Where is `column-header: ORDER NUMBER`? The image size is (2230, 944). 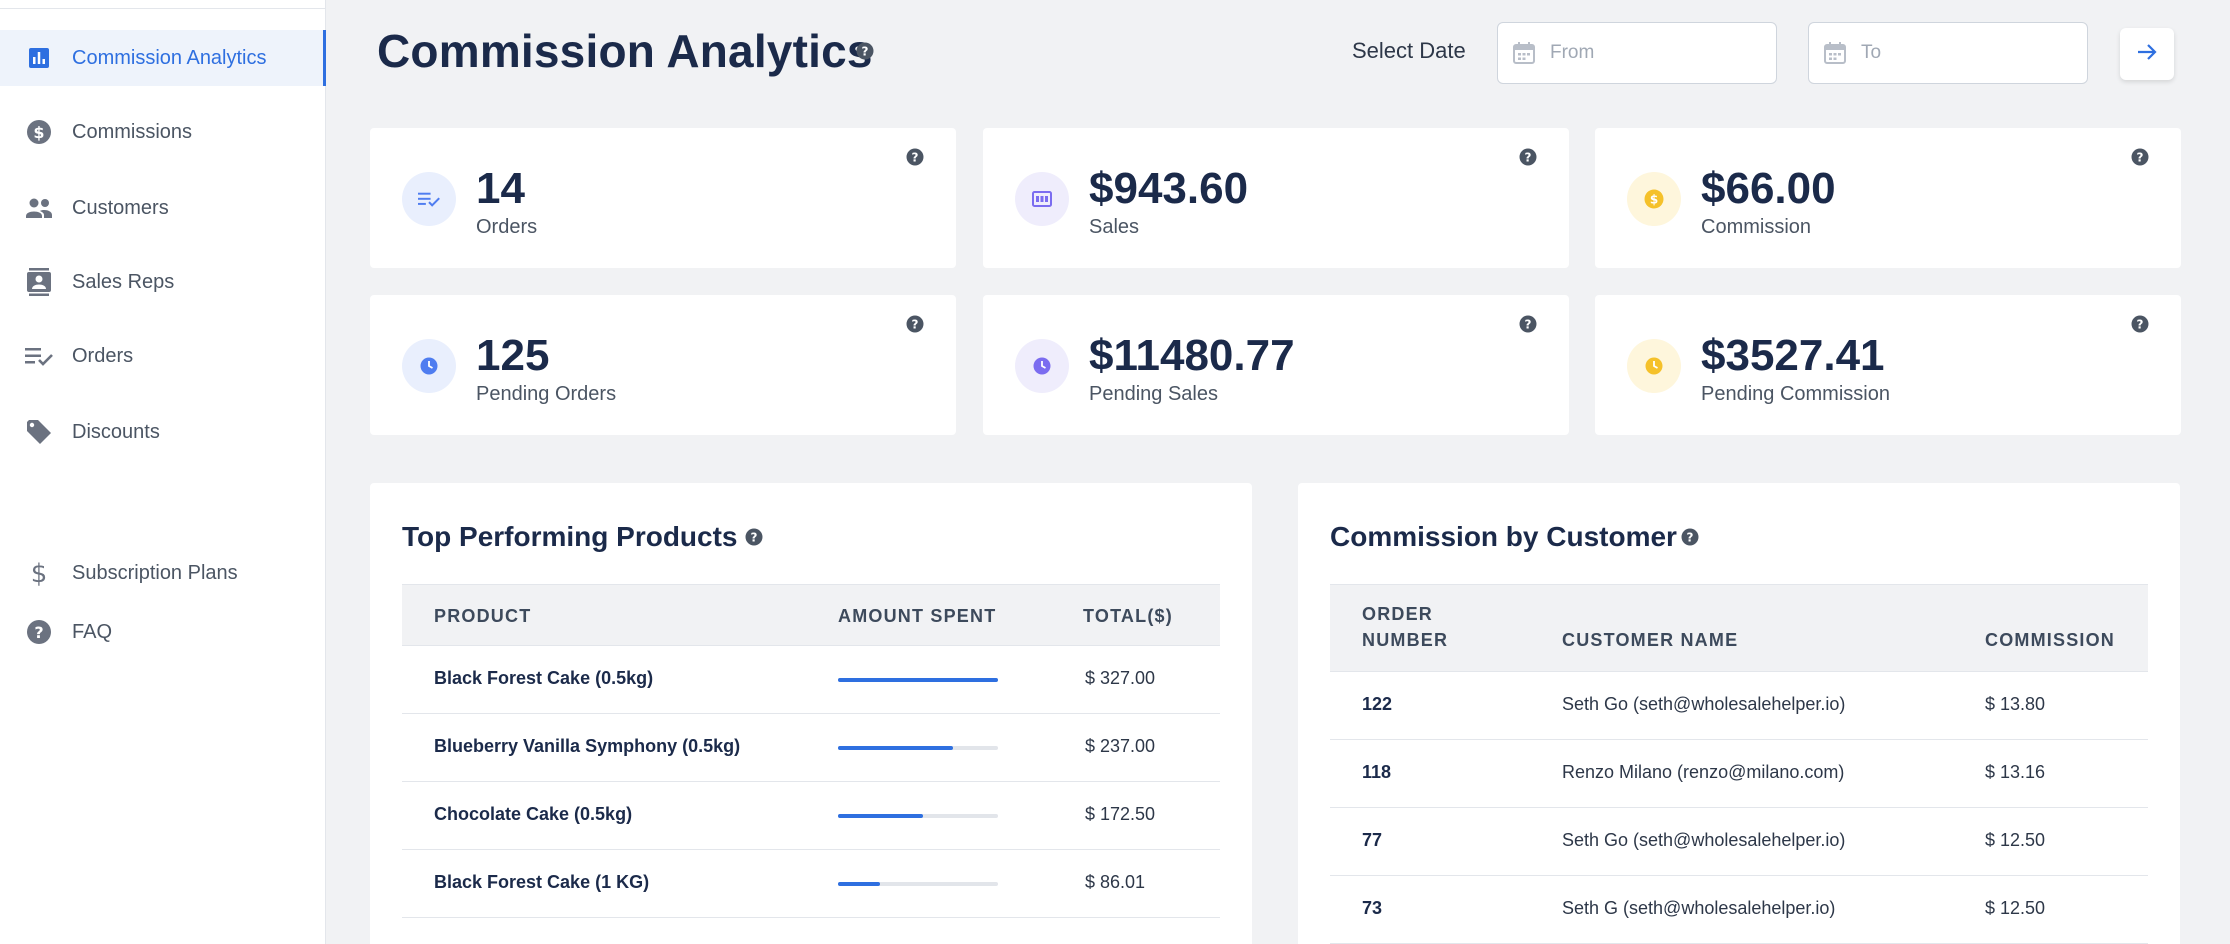
column-header: ORDER NUMBER is located at coordinates (1405, 627).